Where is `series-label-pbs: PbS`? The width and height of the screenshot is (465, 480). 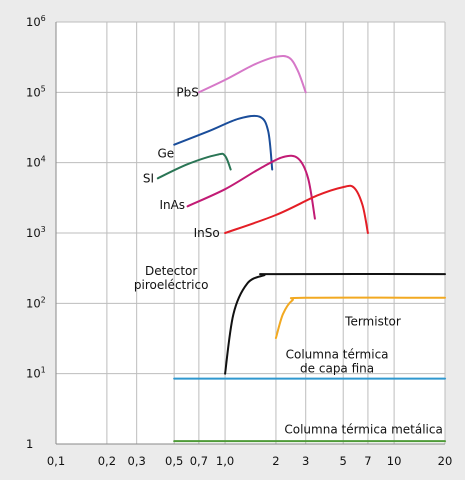 series-label-pbs: PbS is located at coordinates (187, 92).